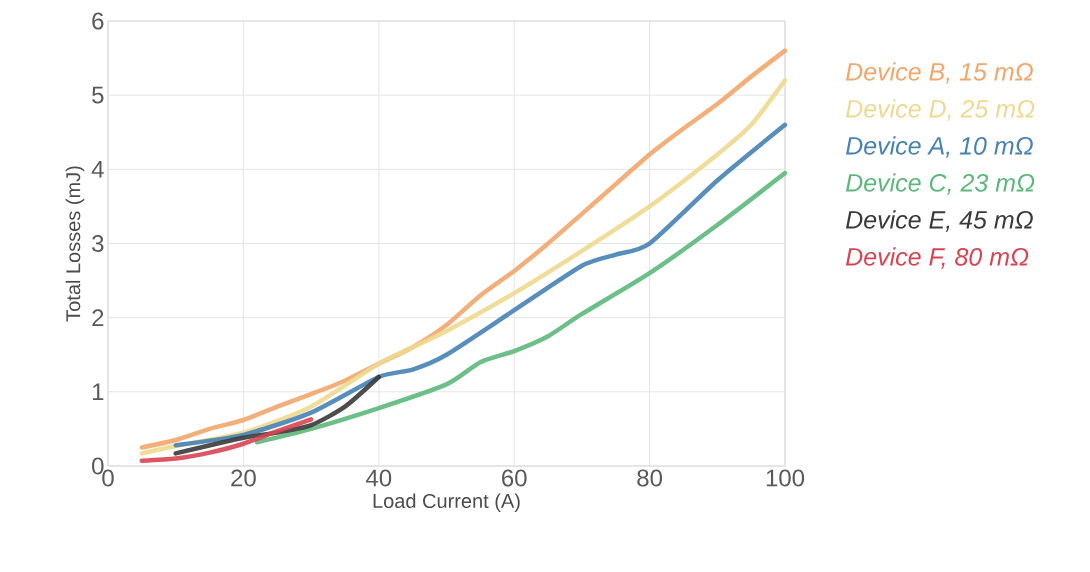 This screenshot has width=1090, height=572. I want to click on x-tick-label: 20, so click(243, 478).